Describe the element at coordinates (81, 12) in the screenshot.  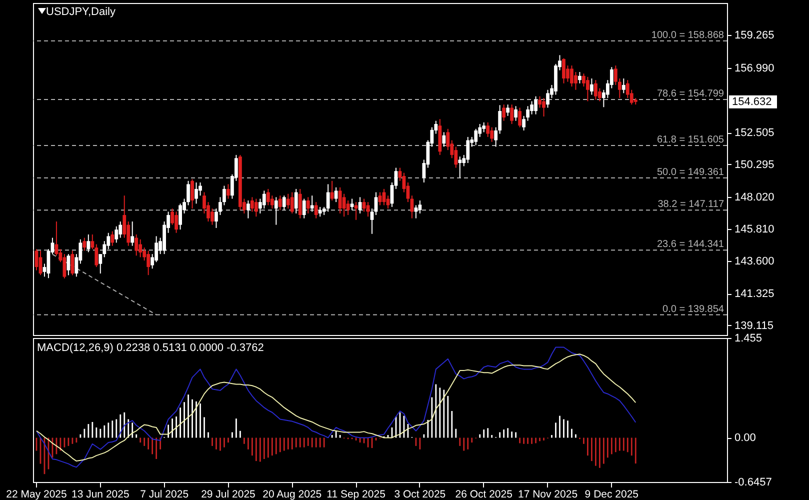
I see `chart-title: USDJPY,Daily` at that location.